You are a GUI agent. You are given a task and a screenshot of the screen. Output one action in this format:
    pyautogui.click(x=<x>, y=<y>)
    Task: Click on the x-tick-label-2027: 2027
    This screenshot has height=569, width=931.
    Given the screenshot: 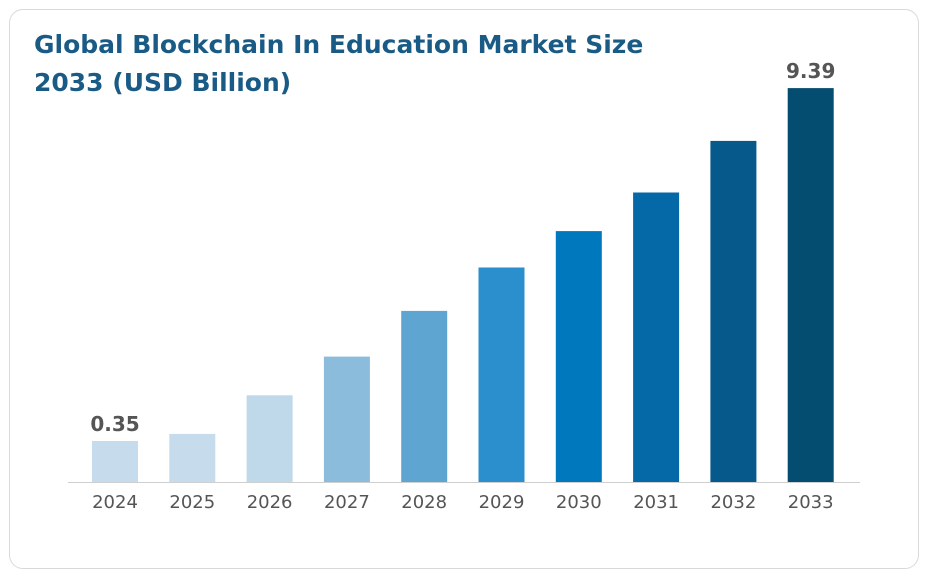 What is the action you would take?
    pyautogui.click(x=347, y=502)
    